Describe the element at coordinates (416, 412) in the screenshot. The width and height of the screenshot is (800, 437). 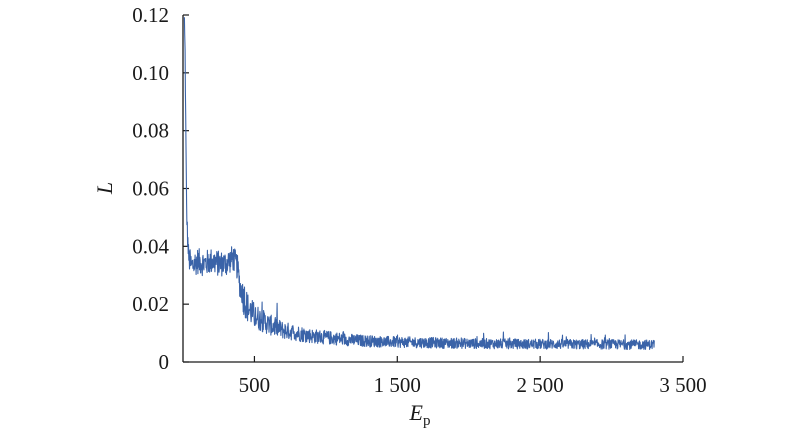
I see `x-axis-label-main: E` at that location.